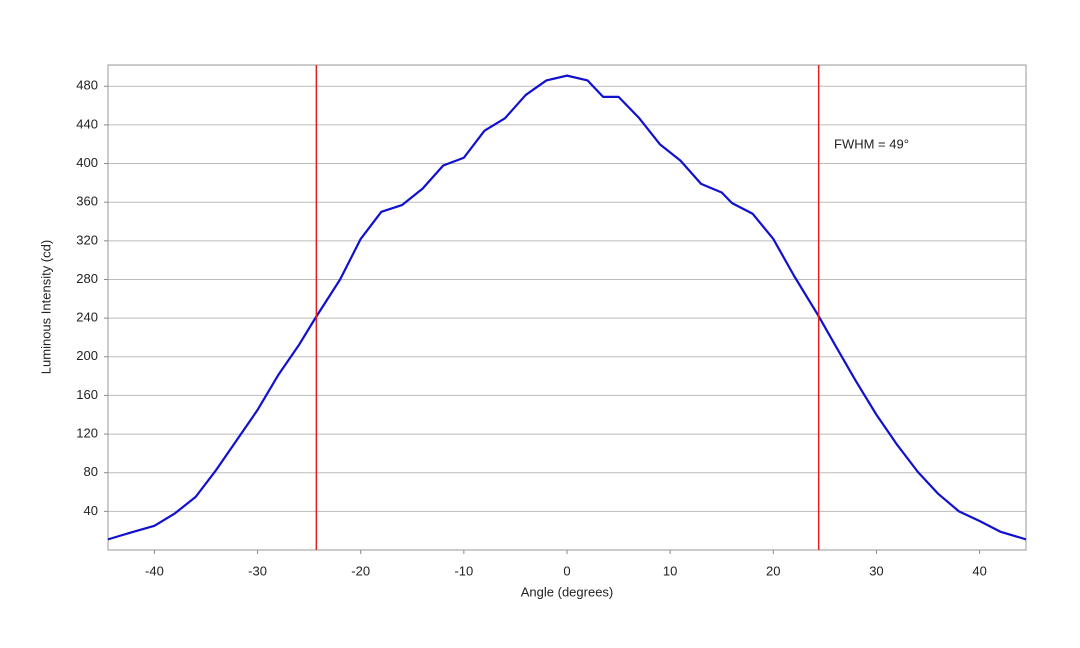  Describe the element at coordinates (773, 570) in the screenshot. I see `x-tick-label: 20` at that location.